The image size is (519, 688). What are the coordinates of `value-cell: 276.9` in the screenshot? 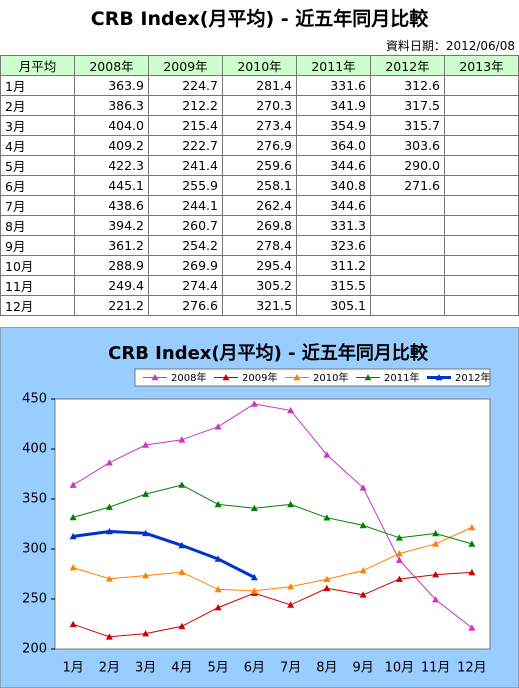 It's located at (259, 145).